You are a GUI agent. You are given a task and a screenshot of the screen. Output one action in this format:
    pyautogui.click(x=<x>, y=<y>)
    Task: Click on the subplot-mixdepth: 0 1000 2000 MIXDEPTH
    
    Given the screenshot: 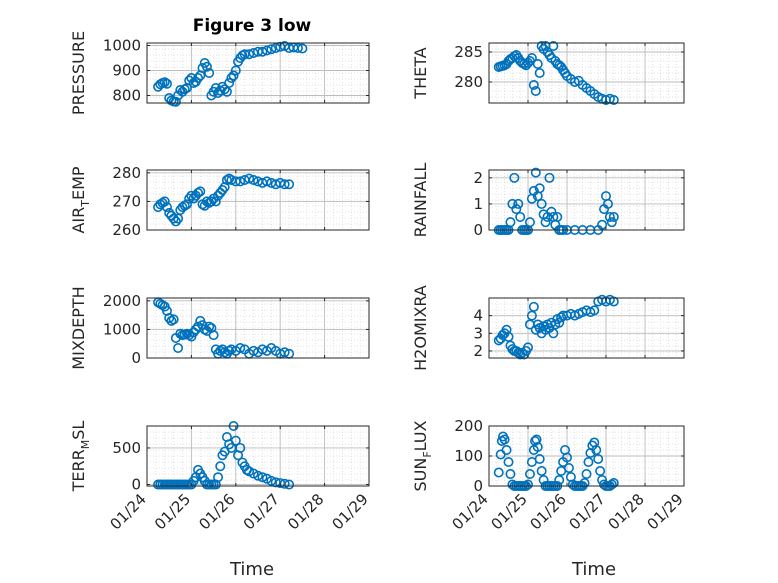 What is the action you would take?
    pyautogui.click(x=219, y=328)
    